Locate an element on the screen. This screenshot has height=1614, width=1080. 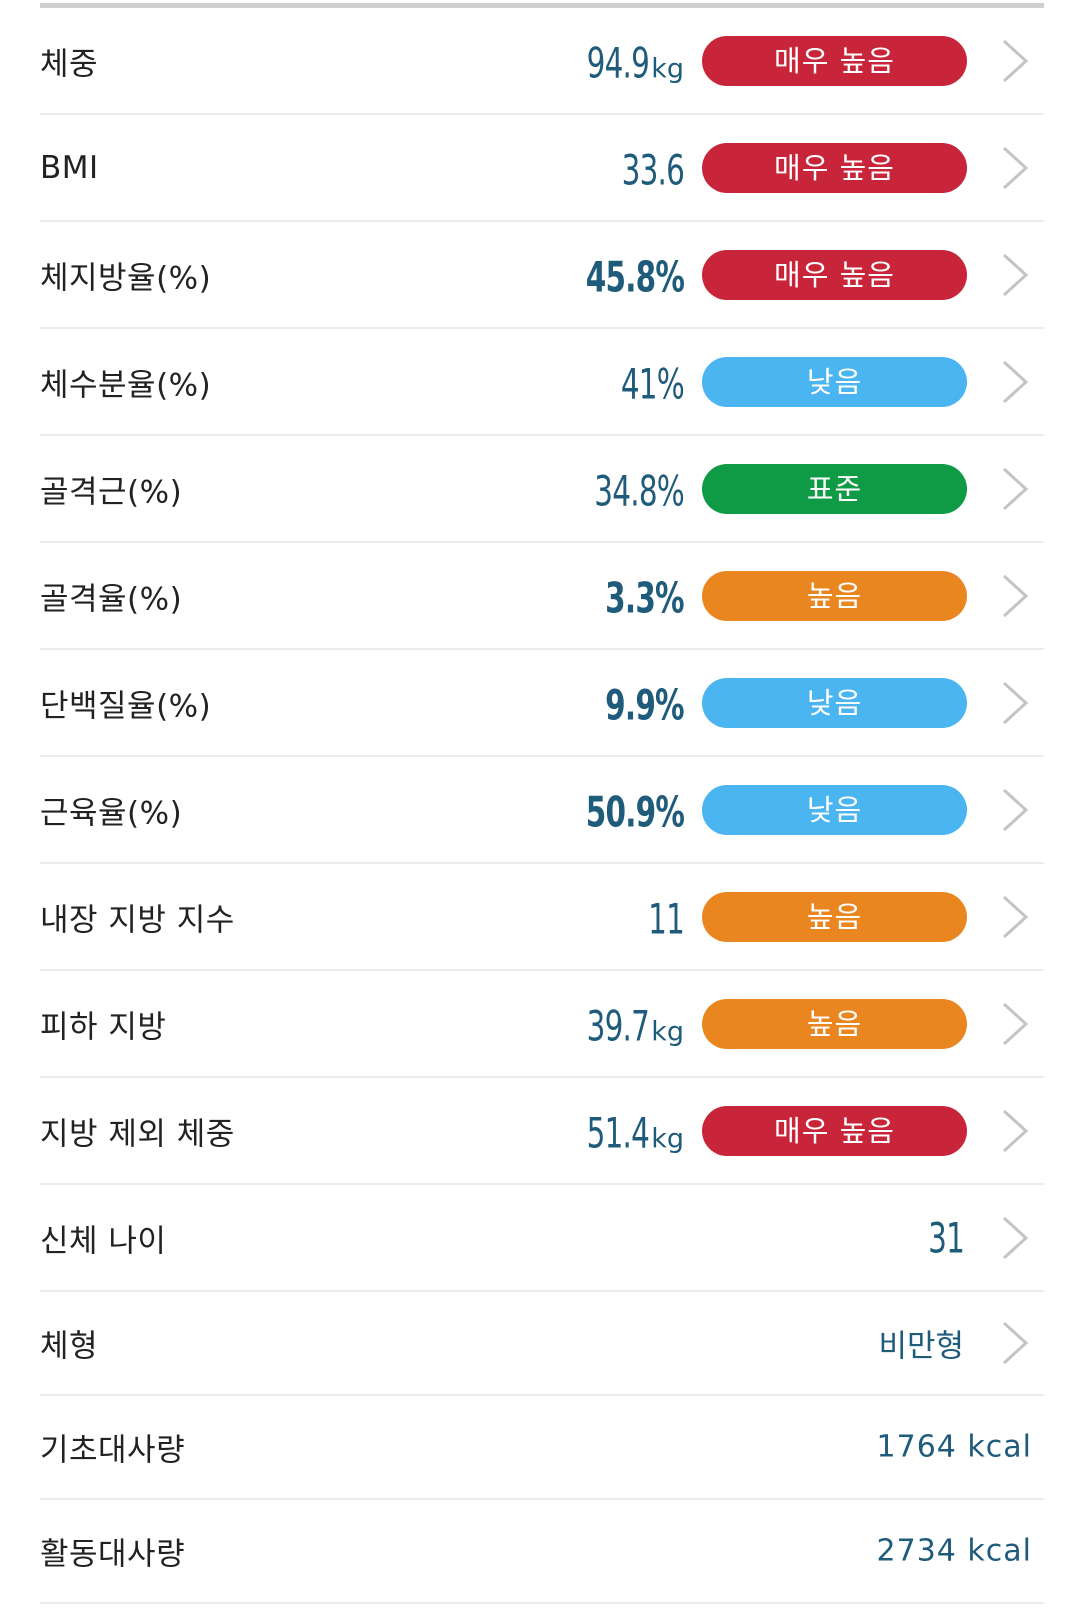
metric-label: 골격근(%) is located at coordinates (111, 492).